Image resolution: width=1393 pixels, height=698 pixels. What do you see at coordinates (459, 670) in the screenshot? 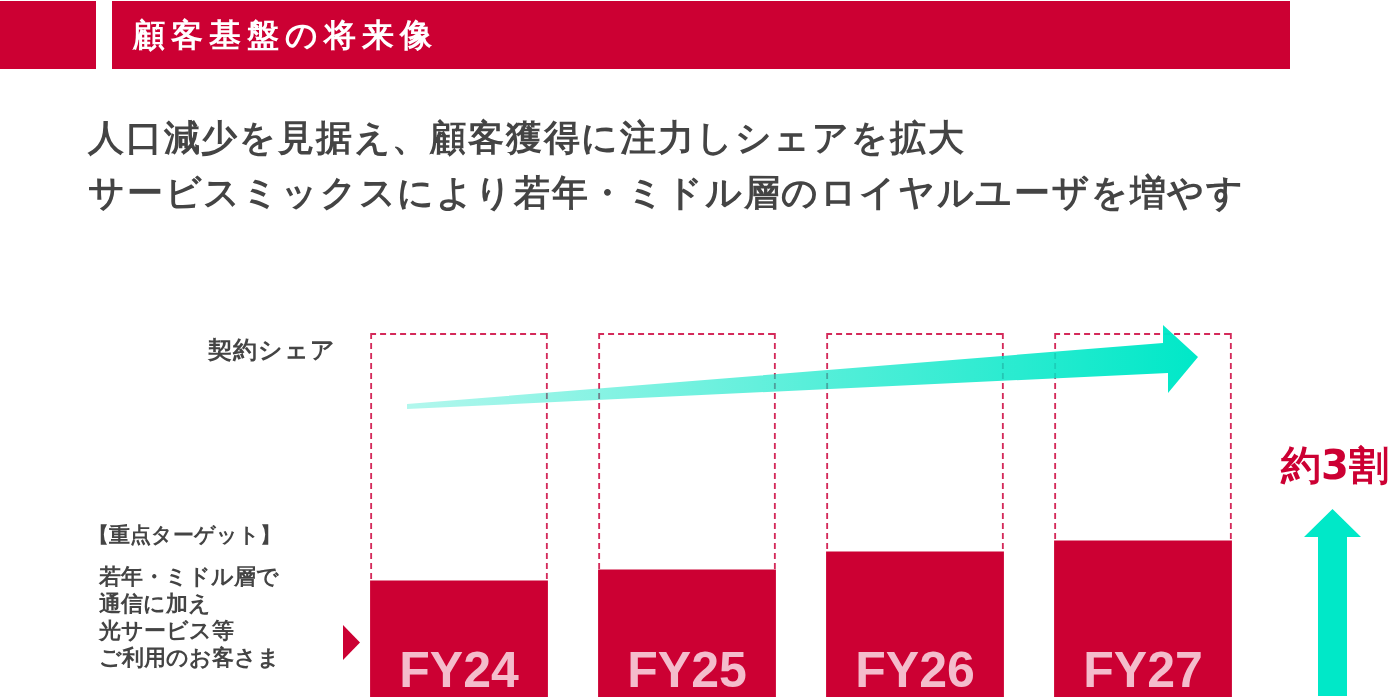
I see `x-tick-label: FY24` at bounding box center [459, 670].